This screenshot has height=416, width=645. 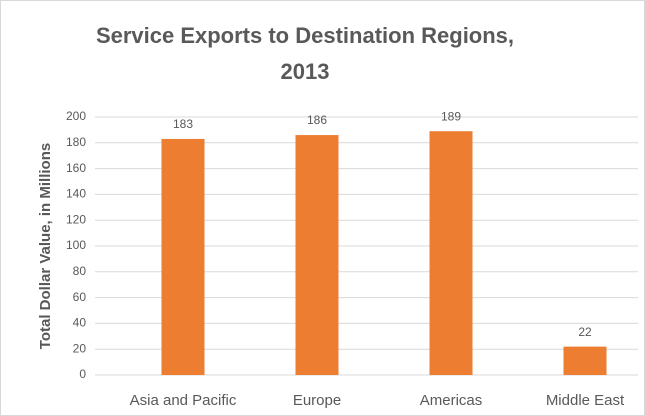 I want to click on x-tick-label: Asia and Pacific, so click(x=183, y=400).